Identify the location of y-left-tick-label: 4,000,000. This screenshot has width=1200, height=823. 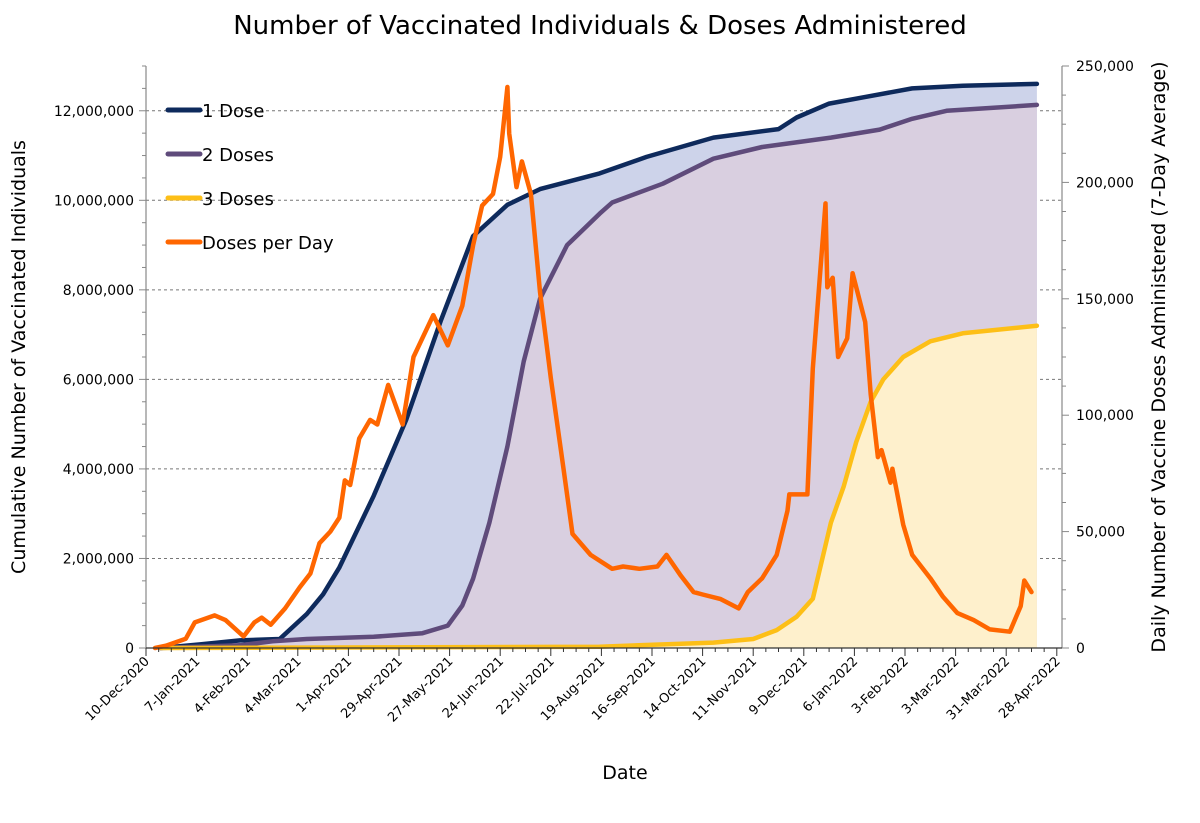
(98, 470).